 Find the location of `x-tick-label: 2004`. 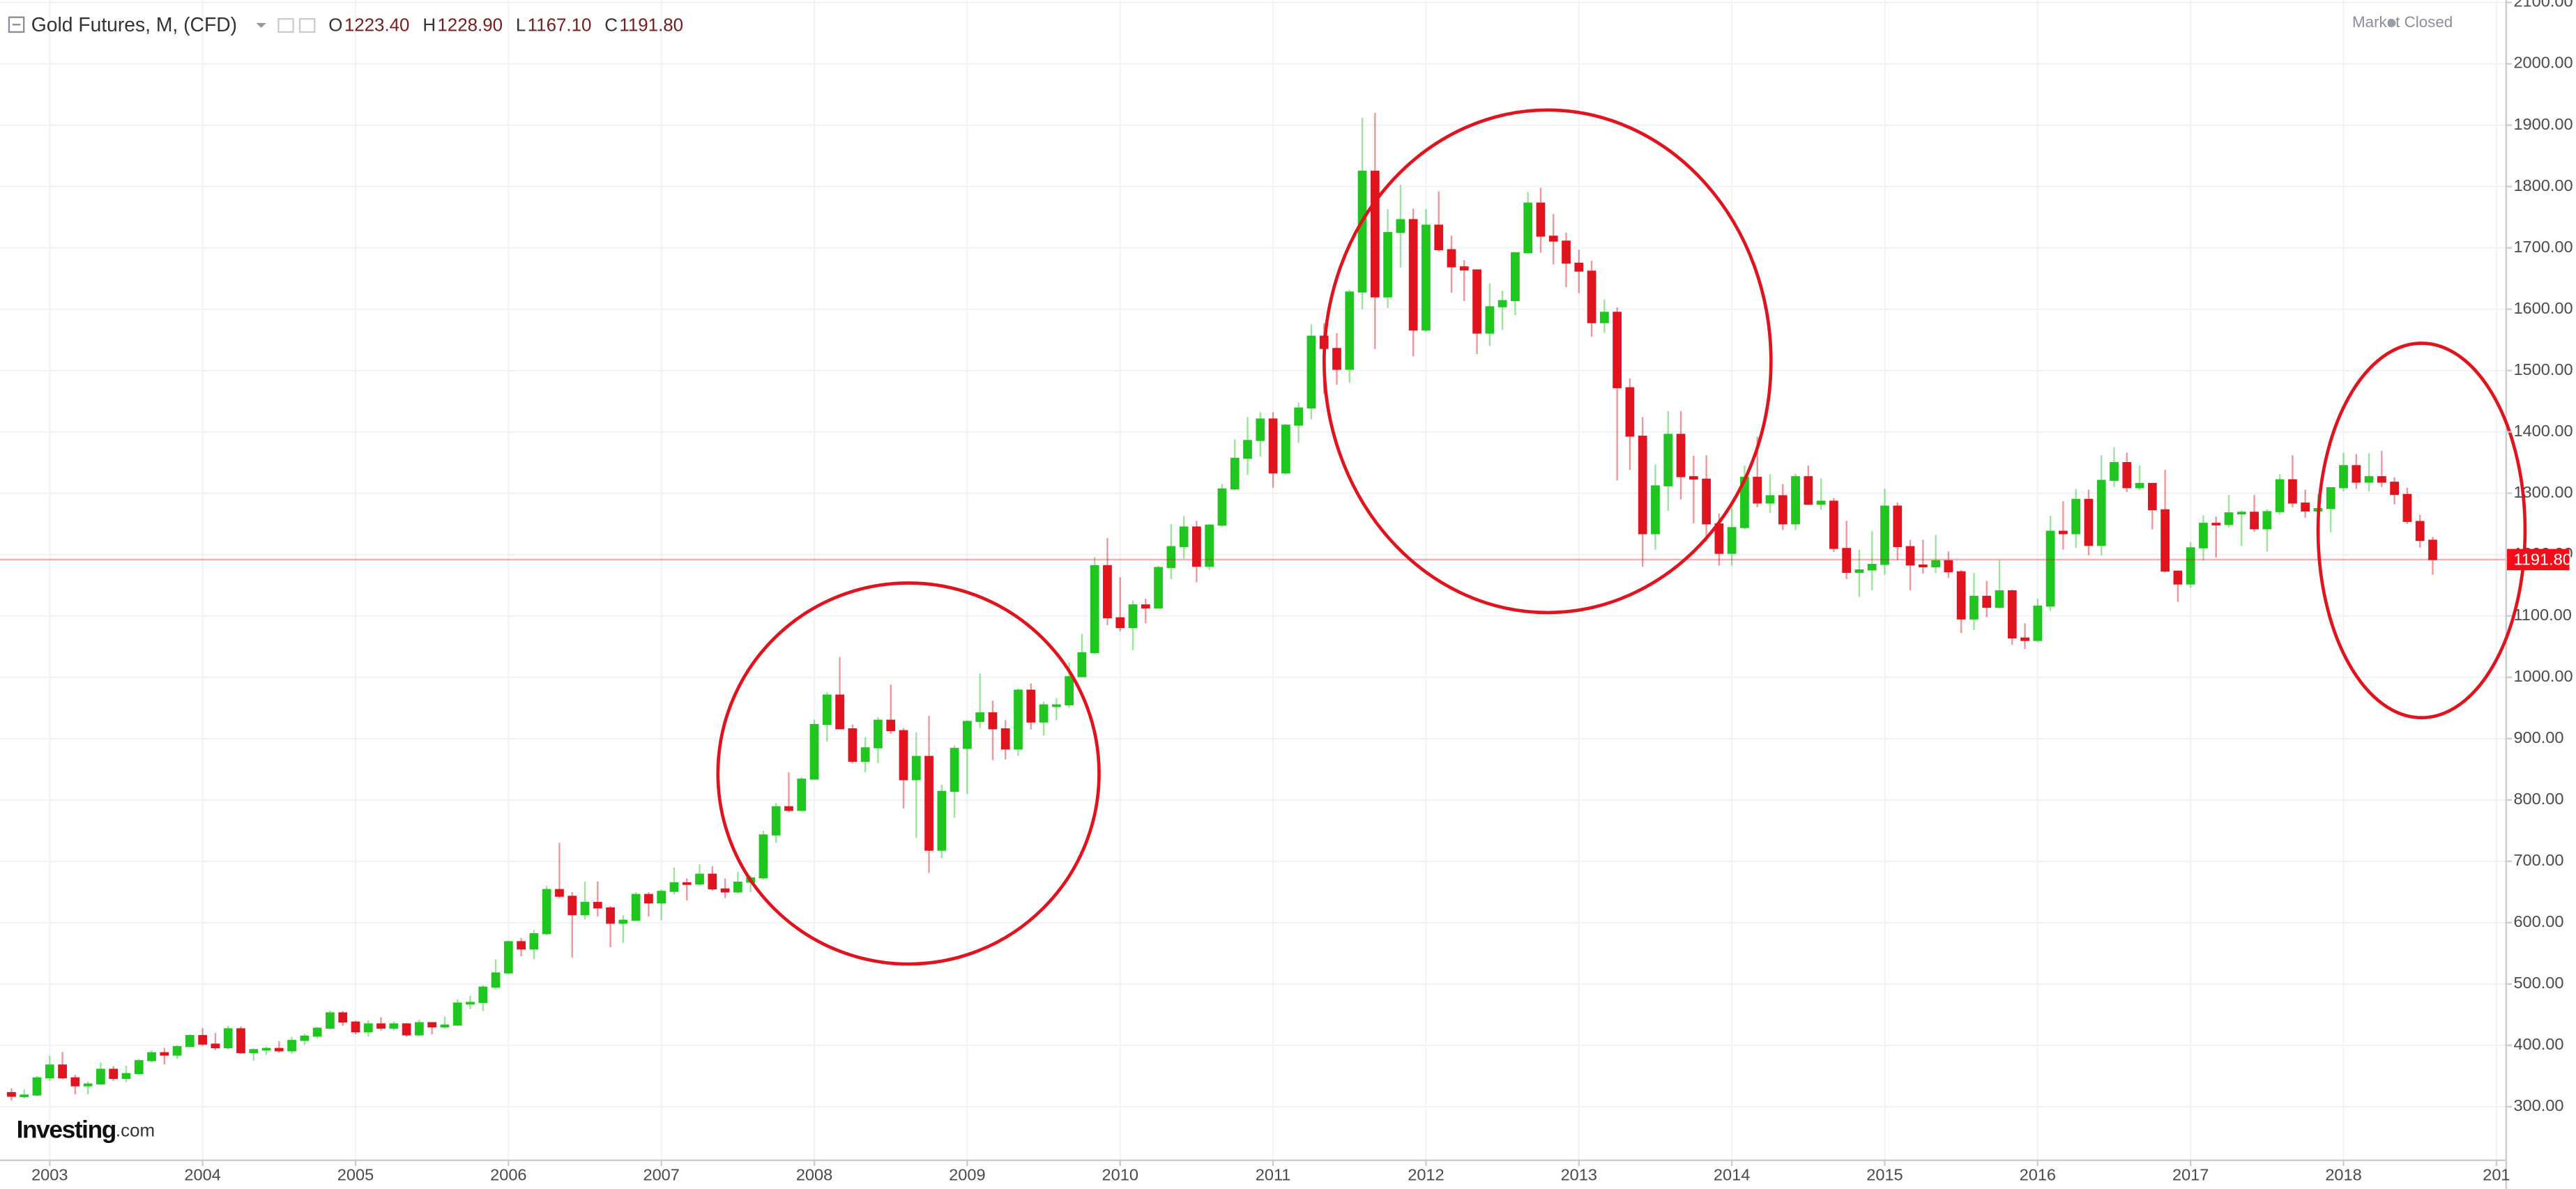

x-tick-label: 2004 is located at coordinates (202, 1174).